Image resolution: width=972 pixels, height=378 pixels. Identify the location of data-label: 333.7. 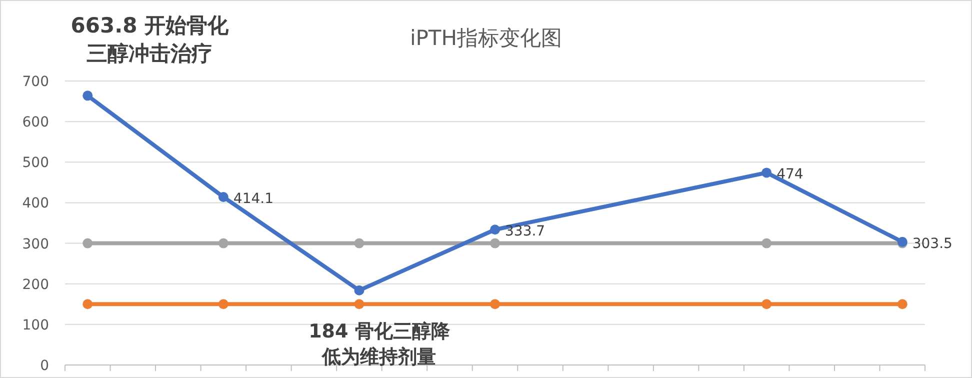
(525, 232).